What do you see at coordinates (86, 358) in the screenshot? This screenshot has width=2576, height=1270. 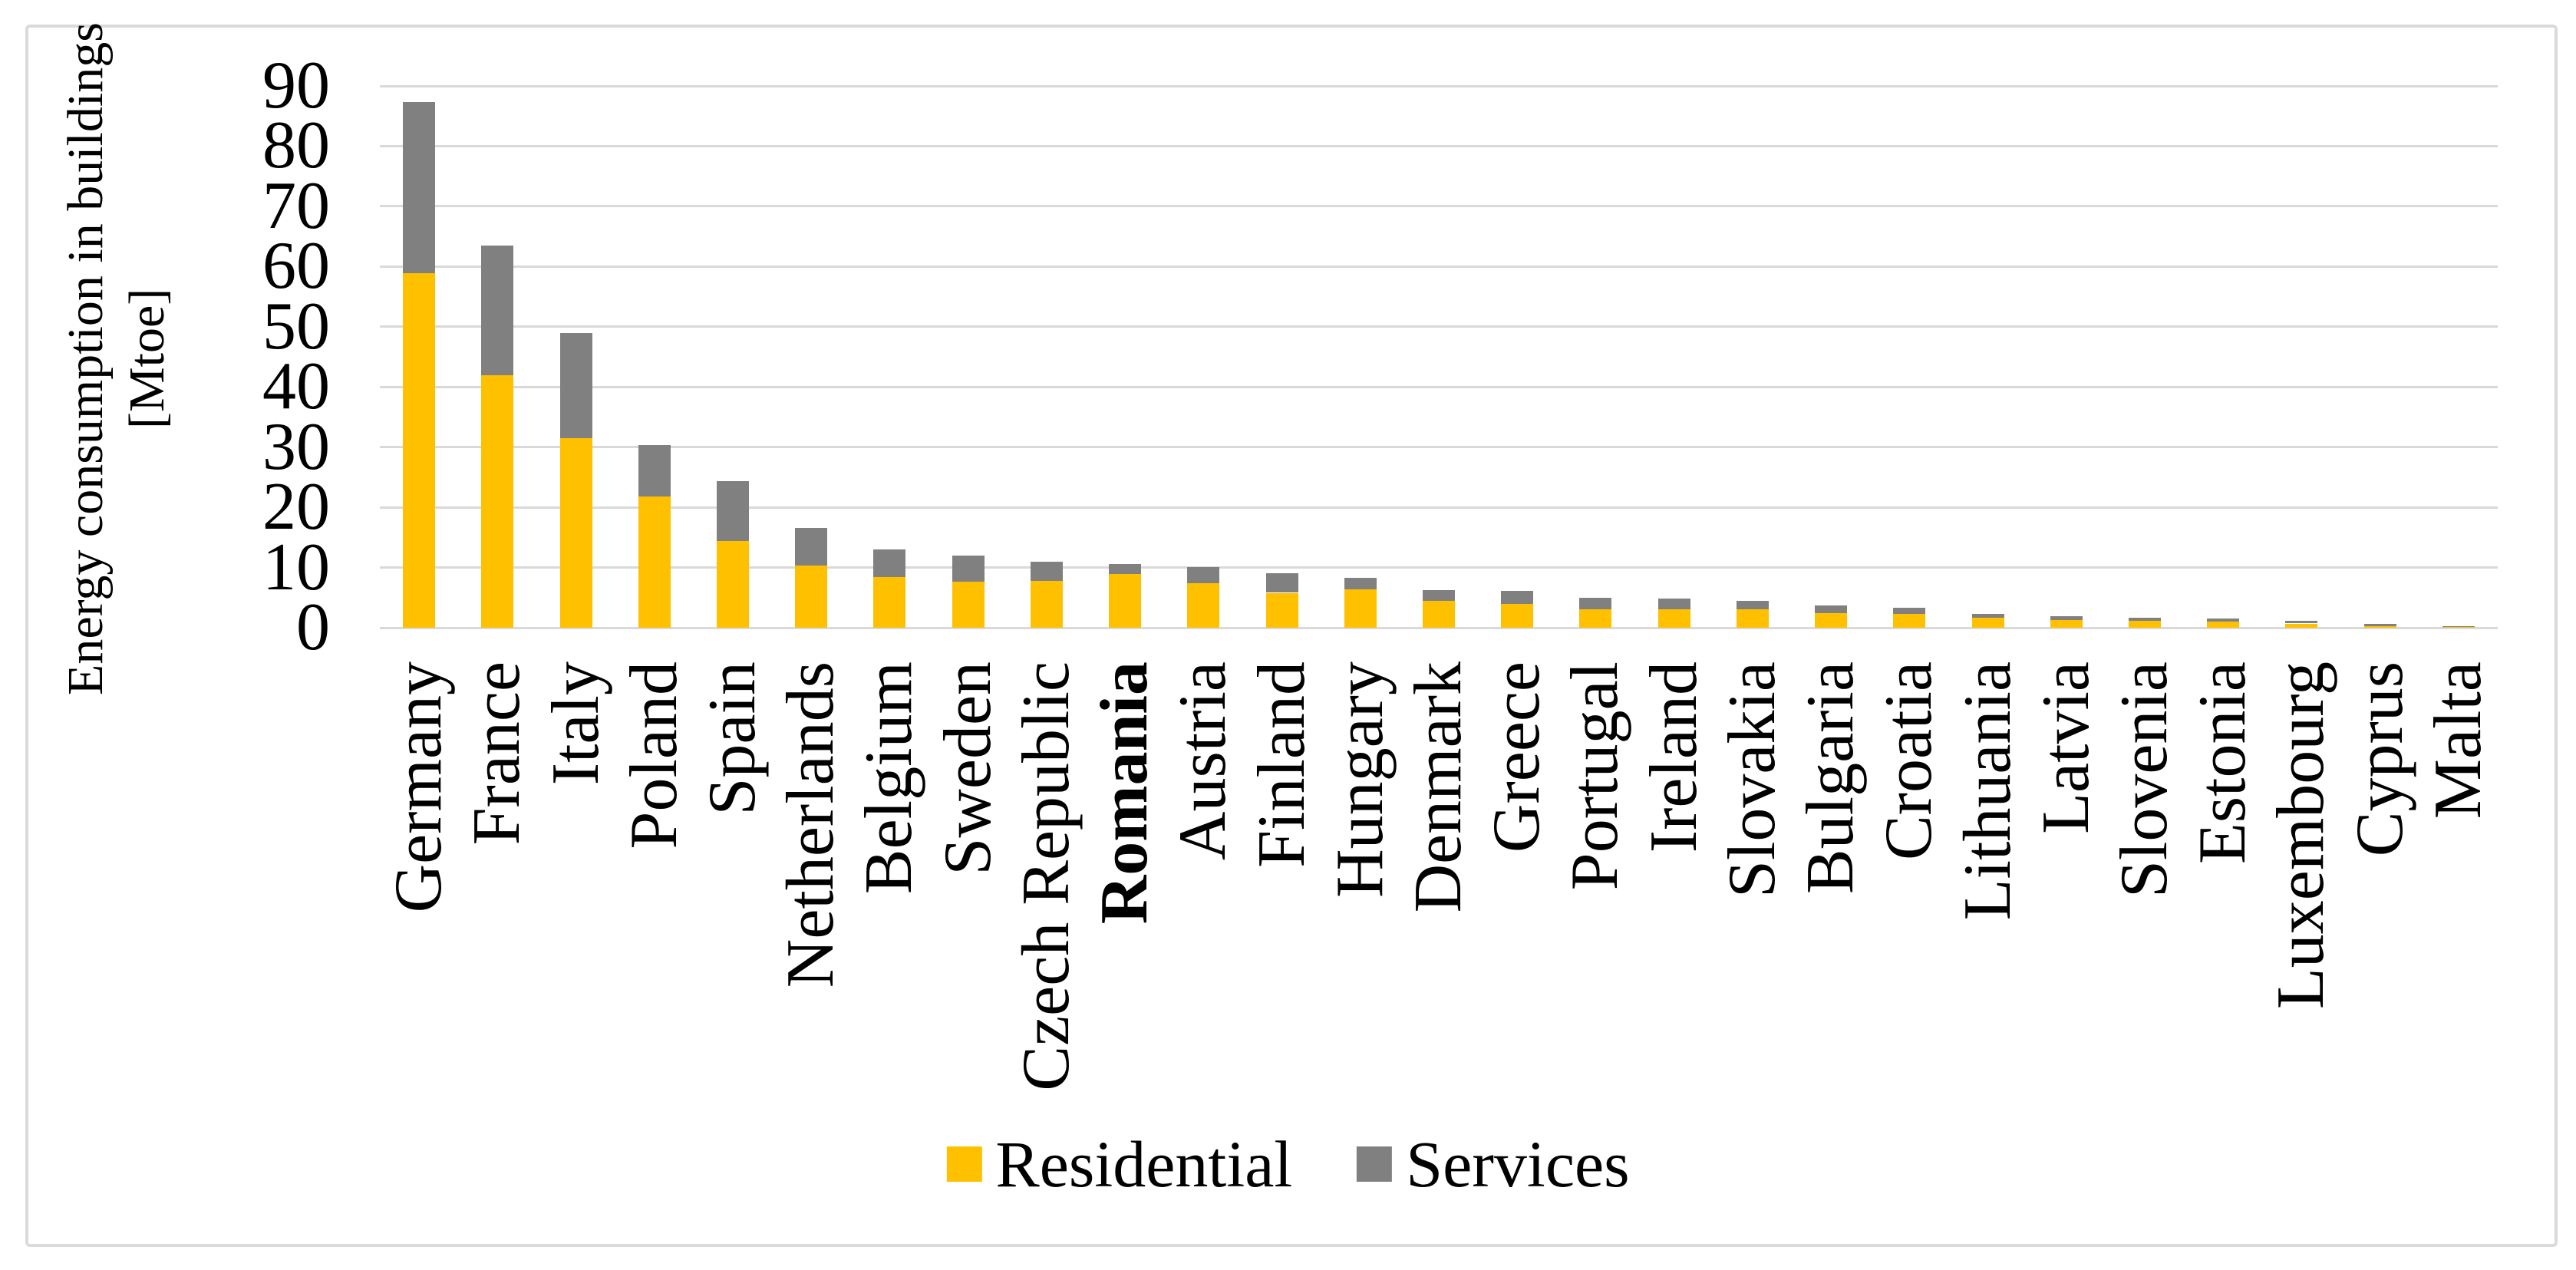 I see `y-axis-title-line1: Energy consumption in buildings` at bounding box center [86, 358].